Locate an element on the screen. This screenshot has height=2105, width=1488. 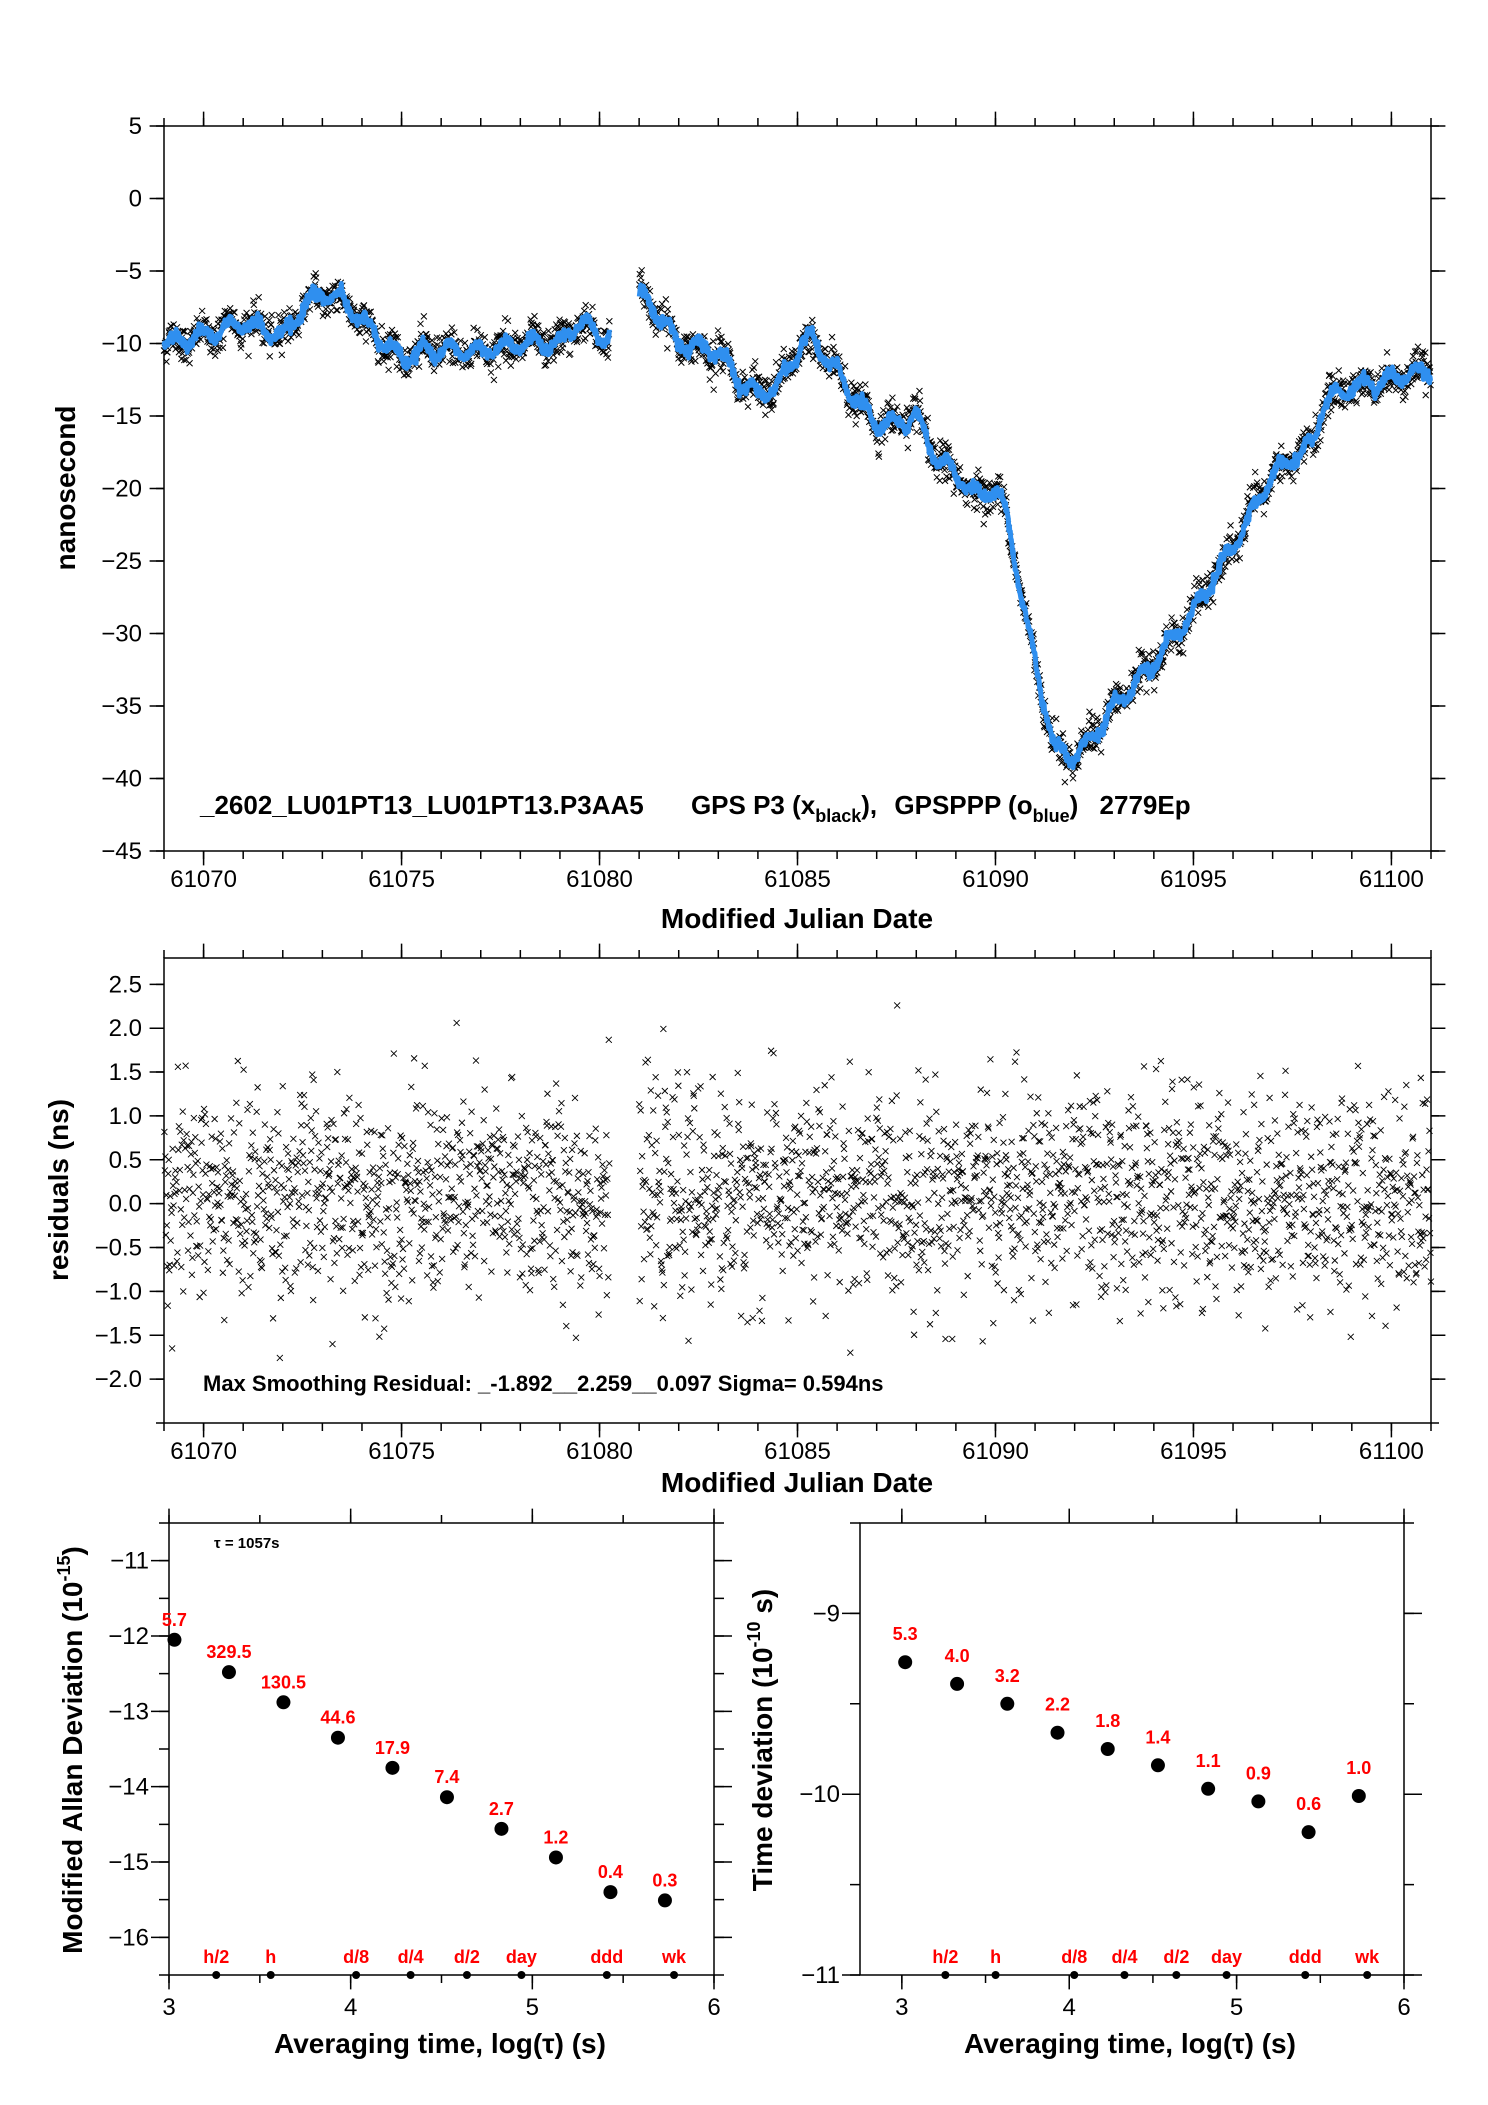
y-tick-label: −45 is located at coordinates (121, 851).